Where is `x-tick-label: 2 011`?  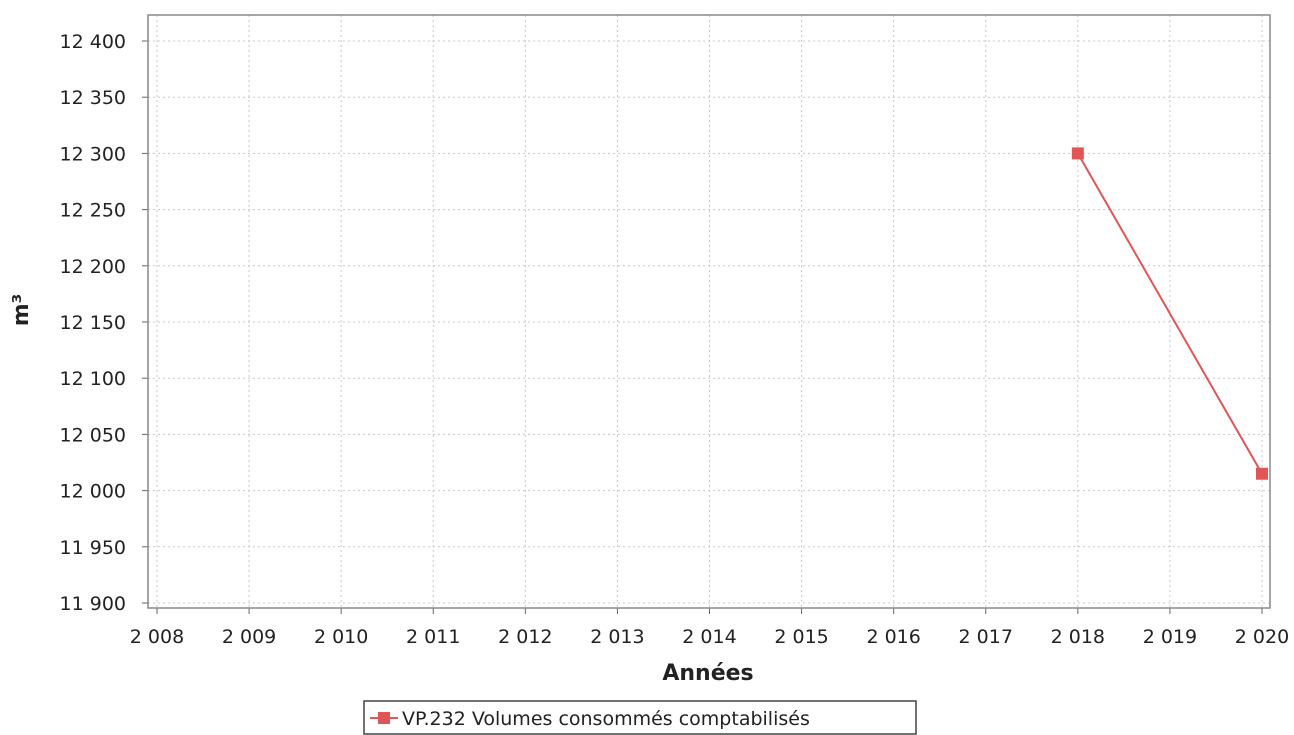 x-tick-label: 2 011 is located at coordinates (433, 637).